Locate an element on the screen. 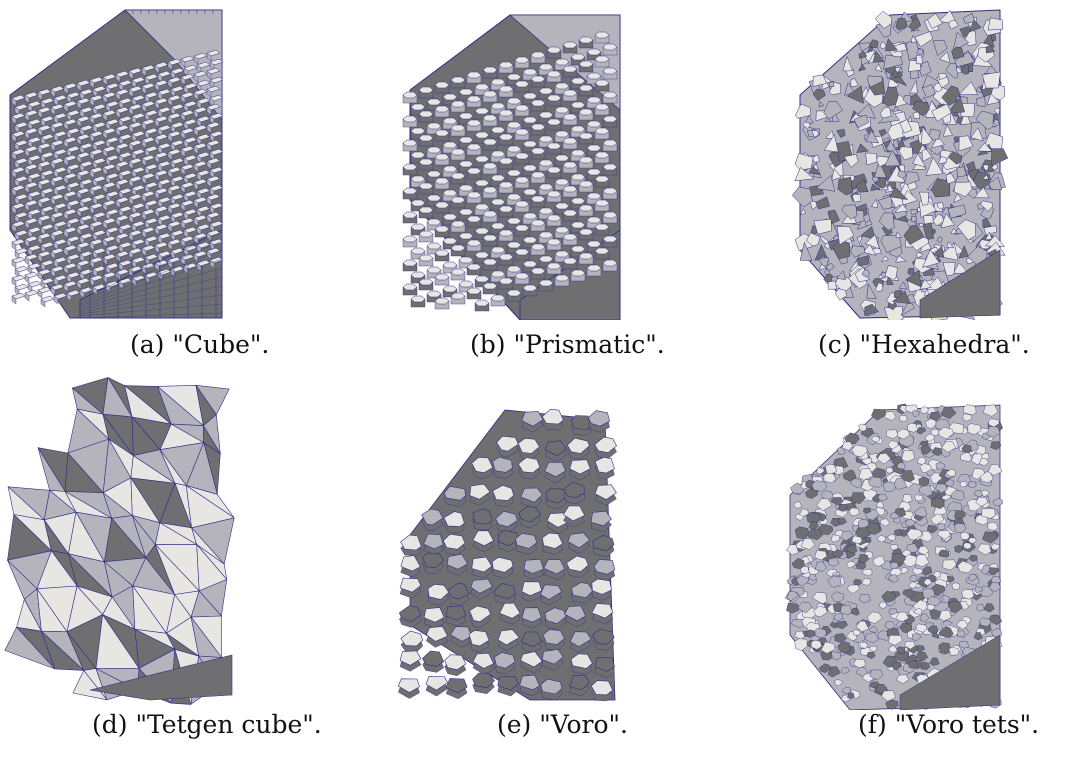  mesh-panel-a is located at coordinates (150, 160).